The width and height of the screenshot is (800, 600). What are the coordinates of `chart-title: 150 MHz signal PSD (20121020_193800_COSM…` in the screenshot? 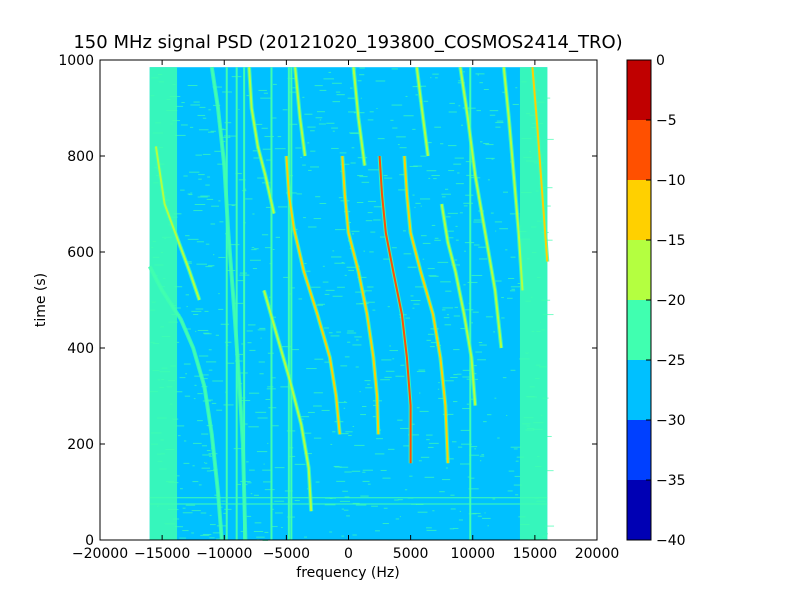 It's located at (347, 42).